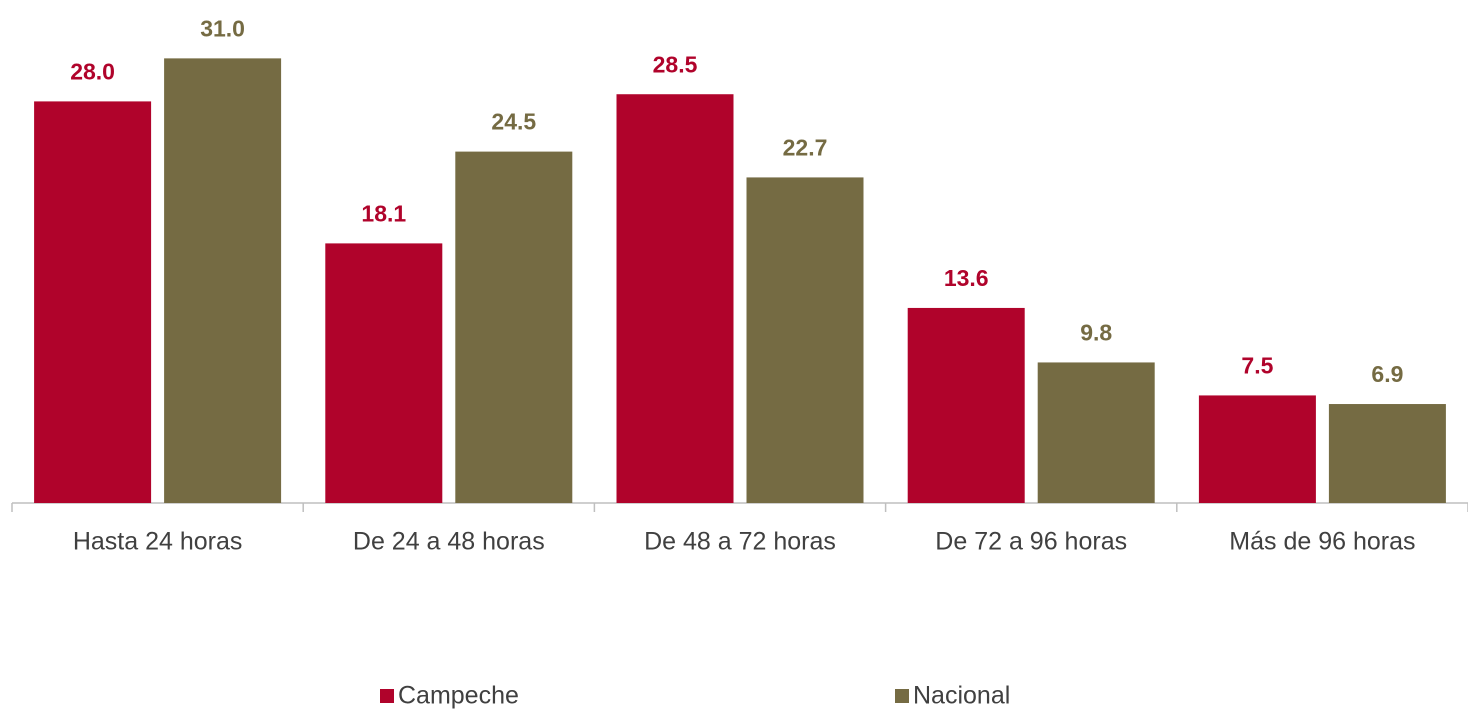 This screenshot has width=1468, height=714. What do you see at coordinates (805, 147) in the screenshot?
I see `value-label: 22.7` at bounding box center [805, 147].